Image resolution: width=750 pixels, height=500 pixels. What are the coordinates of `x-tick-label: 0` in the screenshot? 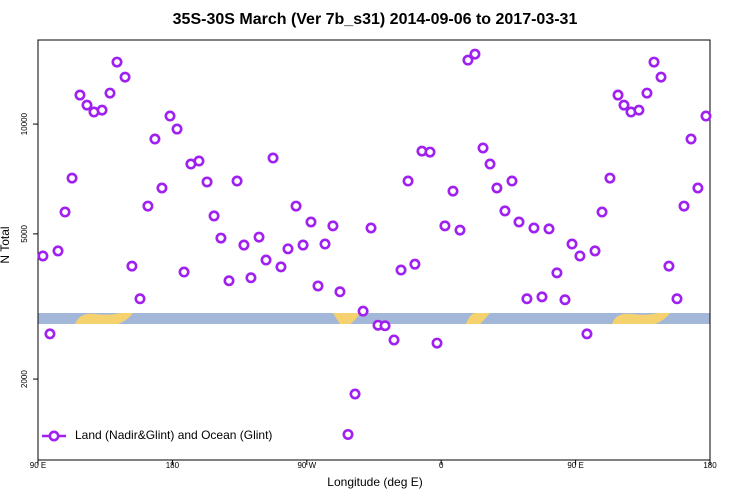 It's located at (441, 465).